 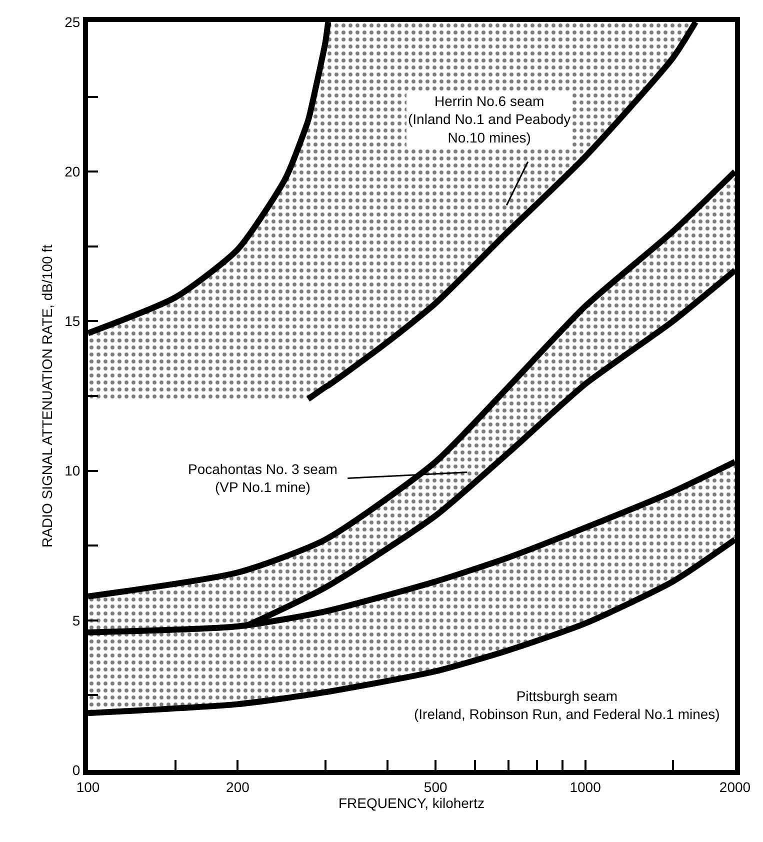 What do you see at coordinates (436, 786) in the screenshot?
I see `x-tick-label: 500` at bounding box center [436, 786].